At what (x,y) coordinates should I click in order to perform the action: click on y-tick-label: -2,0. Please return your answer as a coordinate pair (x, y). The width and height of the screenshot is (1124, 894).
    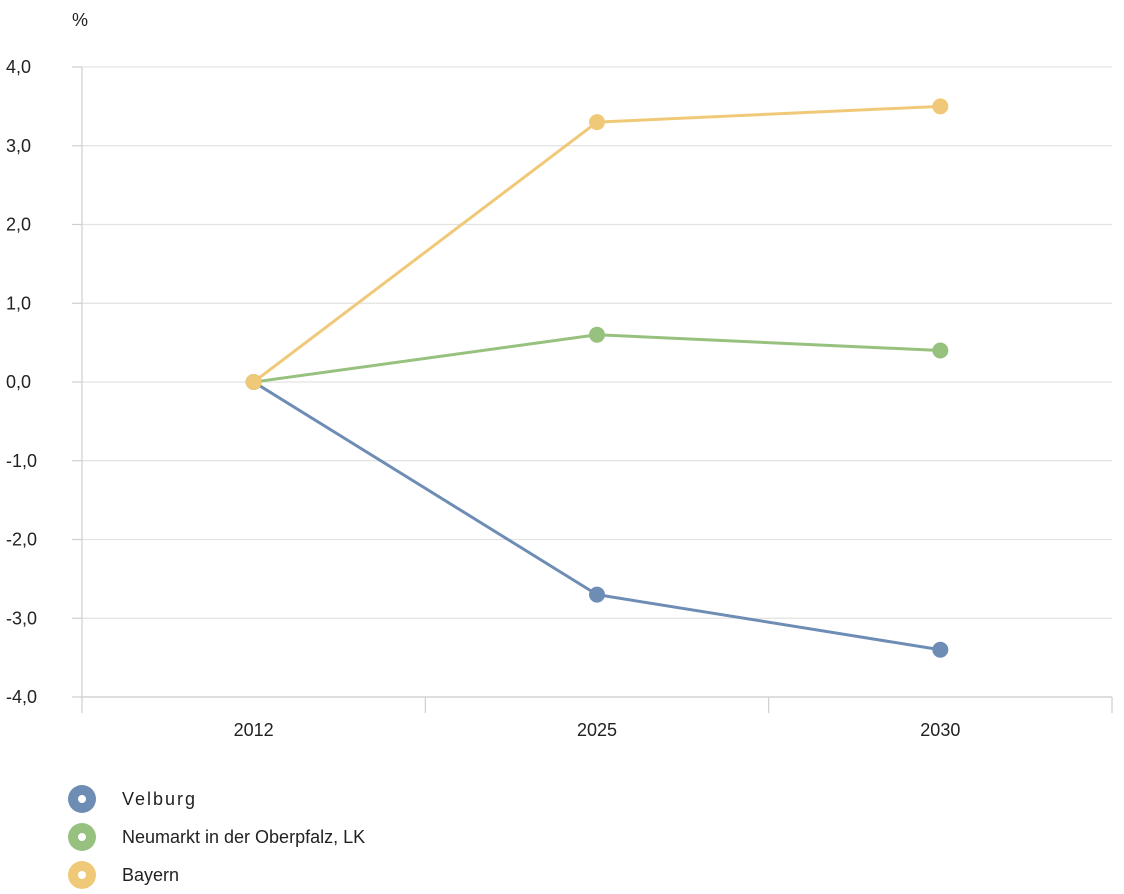
    Looking at the image, I should click on (21, 540).